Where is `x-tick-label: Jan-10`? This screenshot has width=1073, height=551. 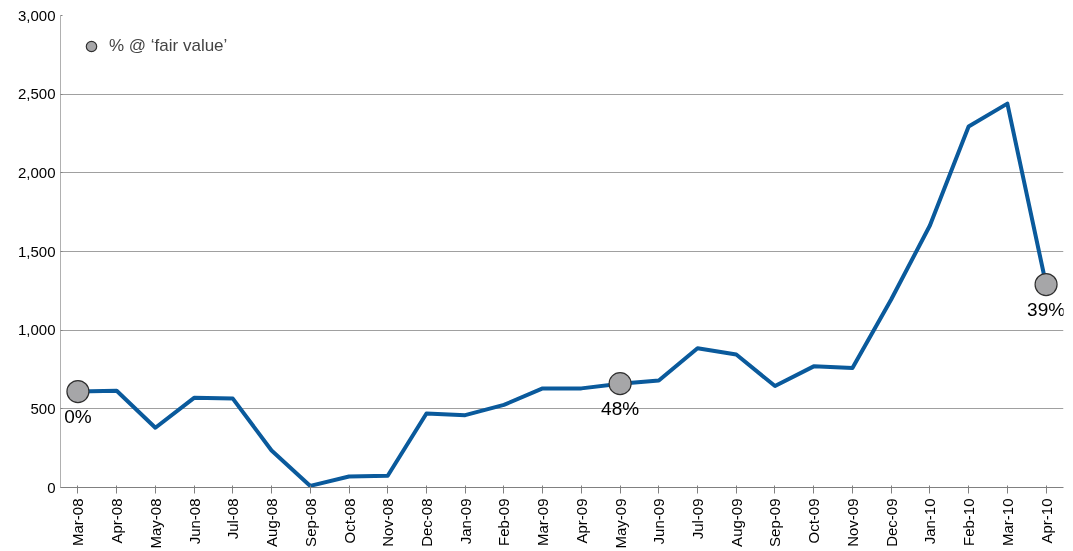 x-tick-label: Jan-10 is located at coordinates (930, 521).